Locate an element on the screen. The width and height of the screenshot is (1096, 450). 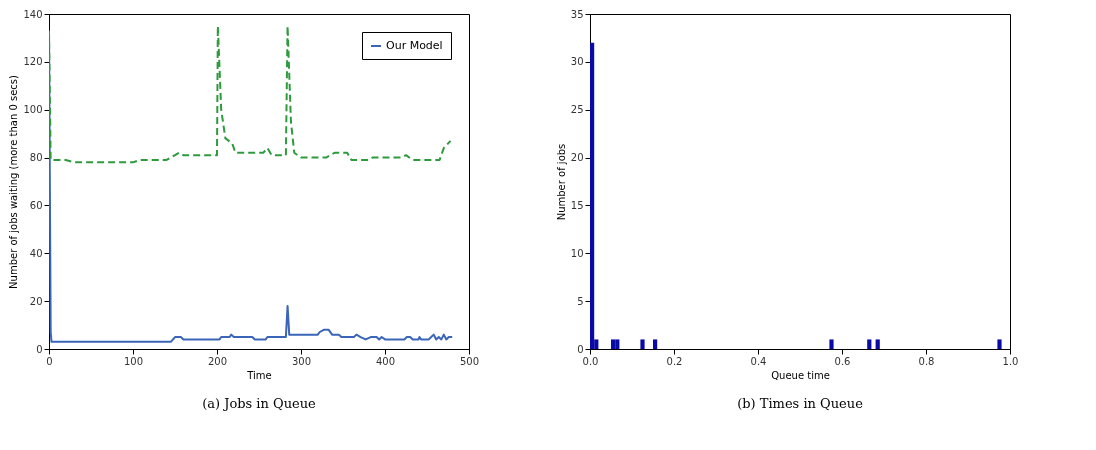
x-axis-title: Time is located at coordinates (259, 375).